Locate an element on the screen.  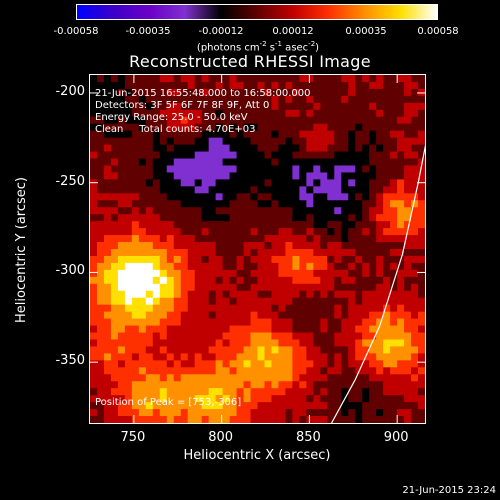
info-counts: Clean Total counts: 4.70E+03 is located at coordinates (175, 129).